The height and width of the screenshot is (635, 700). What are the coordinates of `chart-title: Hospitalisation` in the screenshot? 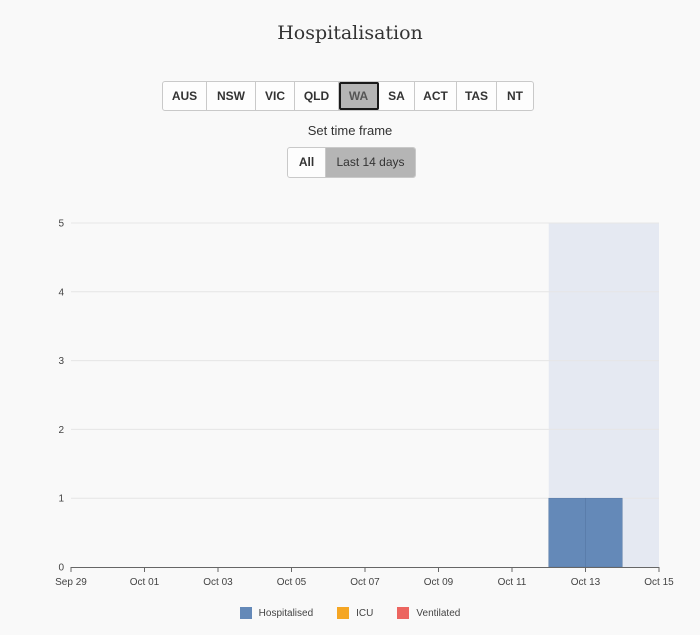 It's located at (350, 33).